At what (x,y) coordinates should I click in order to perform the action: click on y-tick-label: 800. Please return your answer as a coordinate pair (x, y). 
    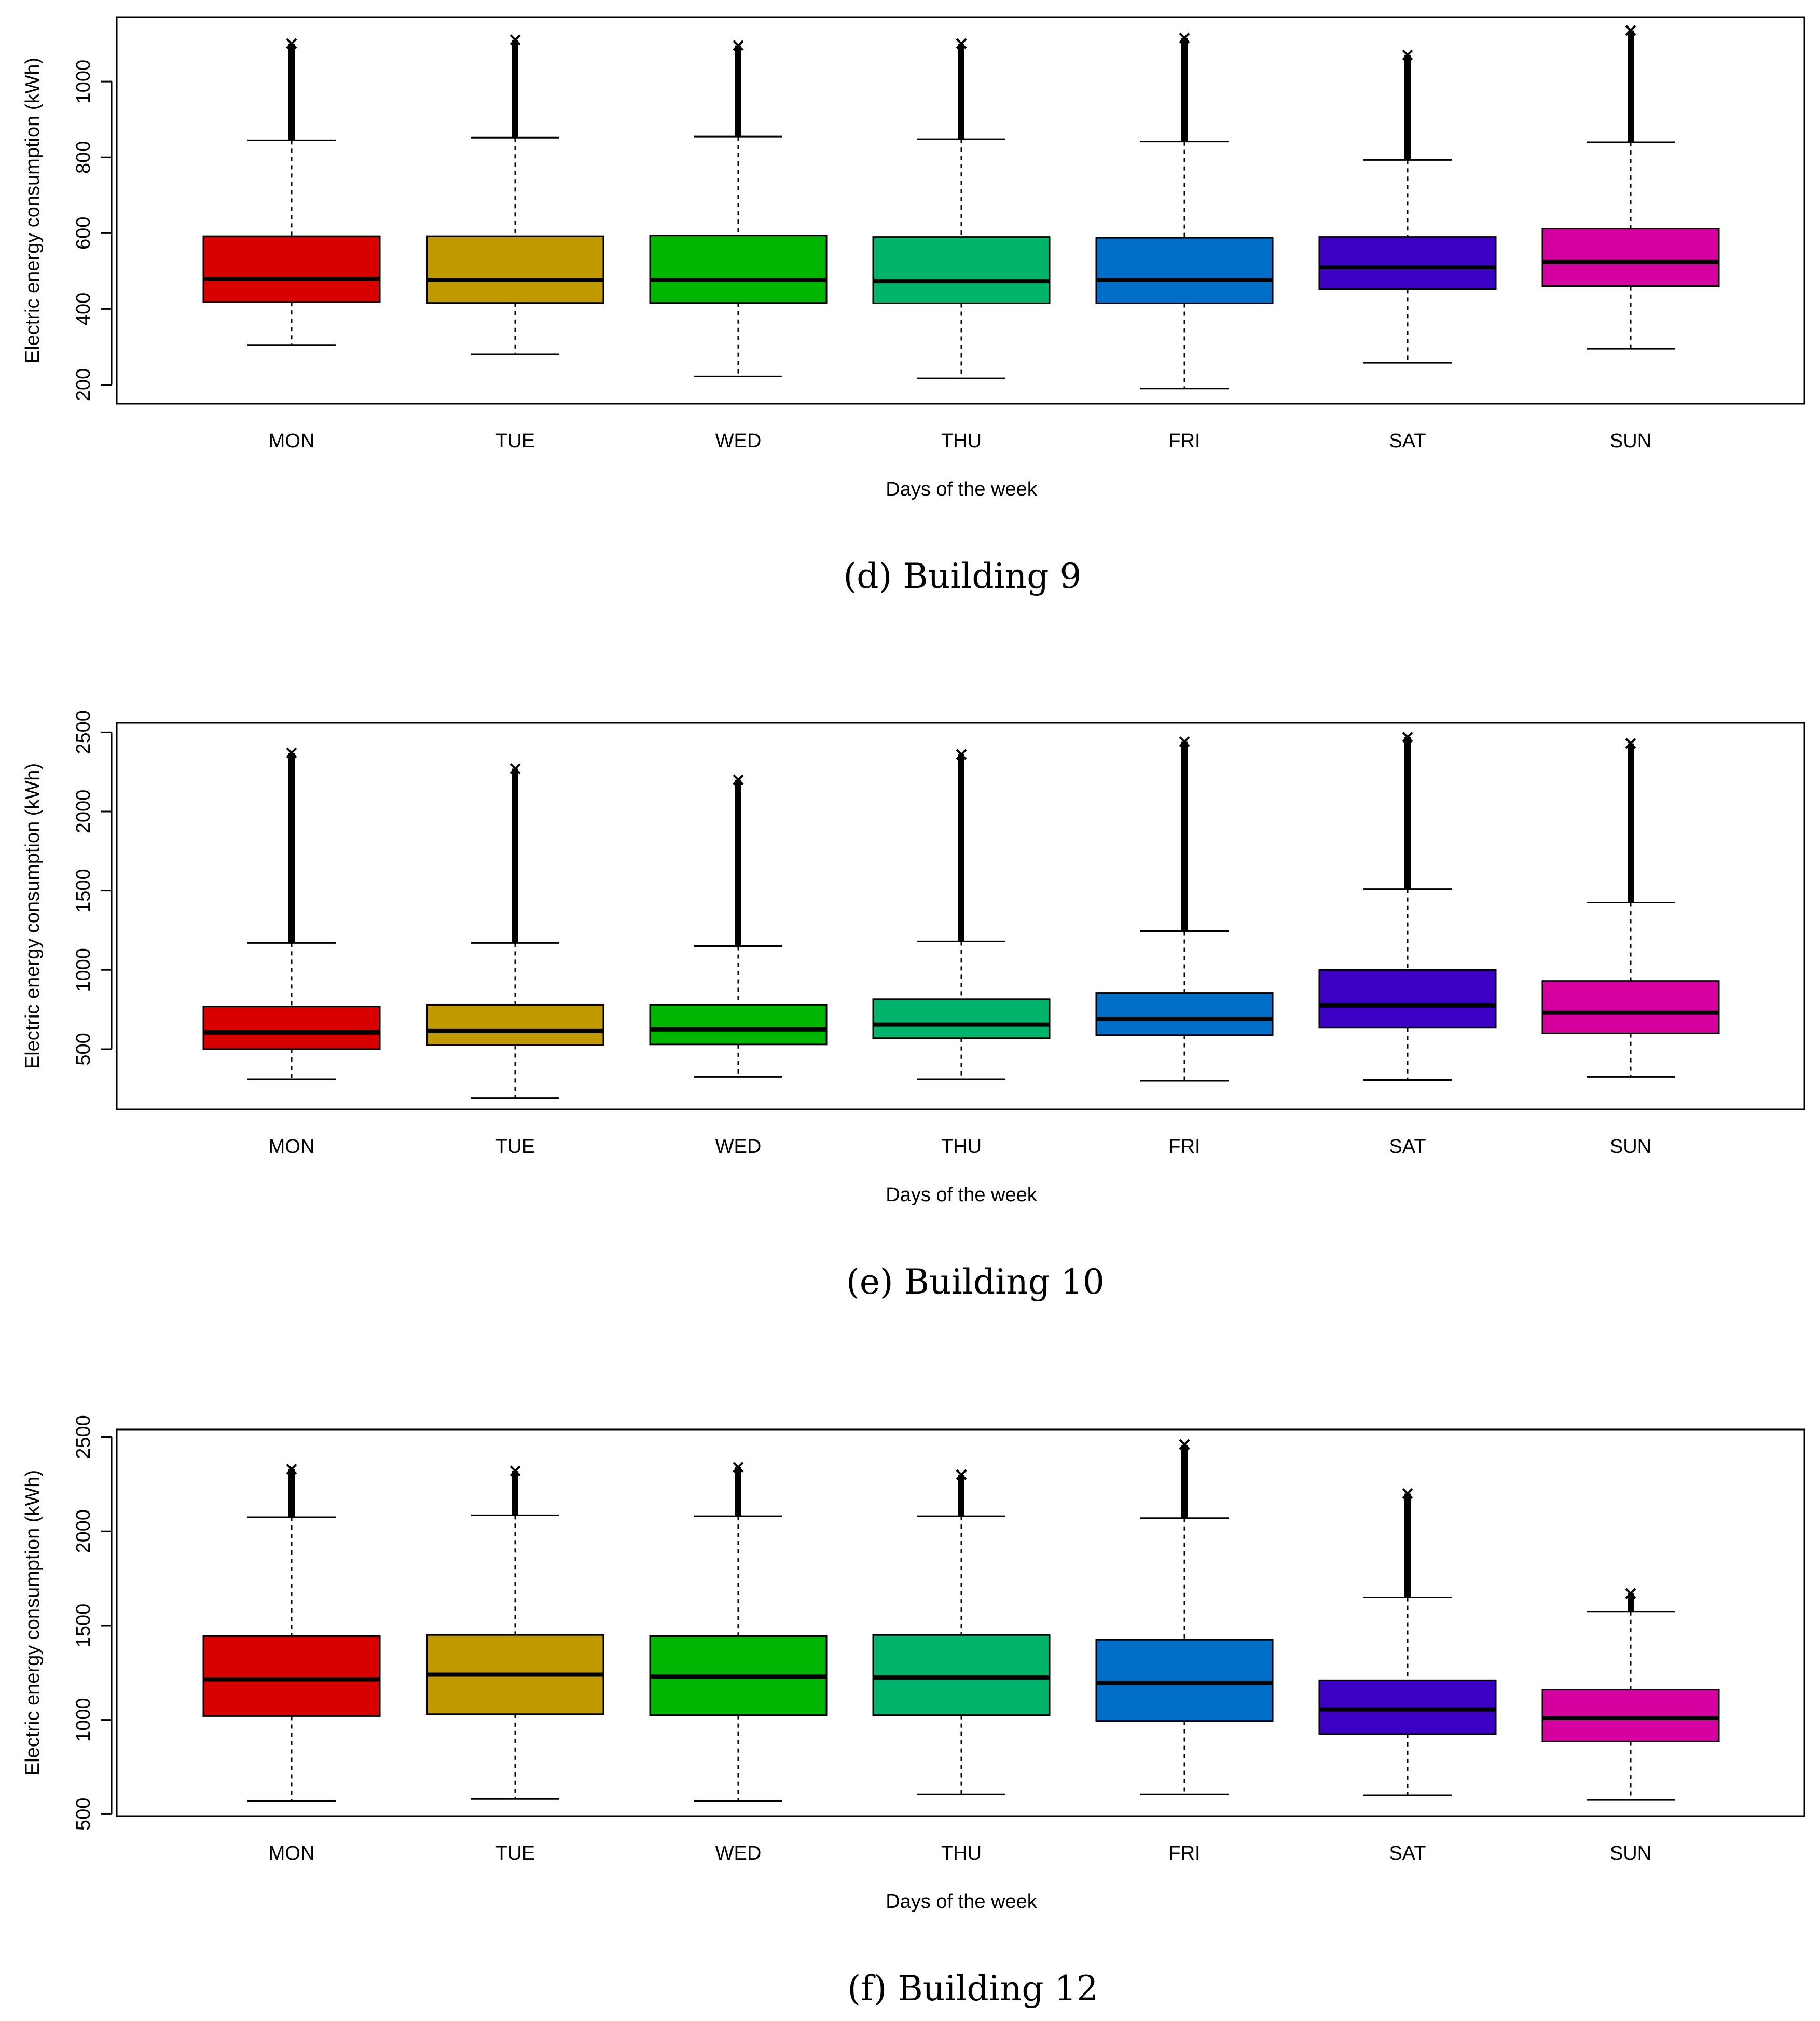
    Looking at the image, I should click on (83, 157).